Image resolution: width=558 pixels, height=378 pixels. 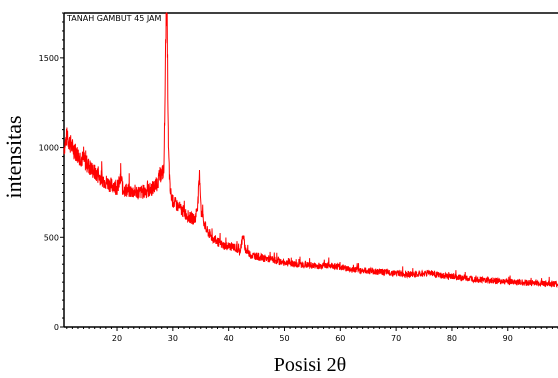 I want to click on x-tick-label: 30, so click(x=173, y=338).